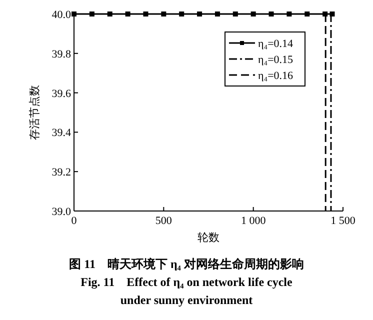 This screenshot has width=373, height=320. Describe the element at coordinates (62, 15) in the screenshot. I see `y-tick-label: 40.0` at that location.